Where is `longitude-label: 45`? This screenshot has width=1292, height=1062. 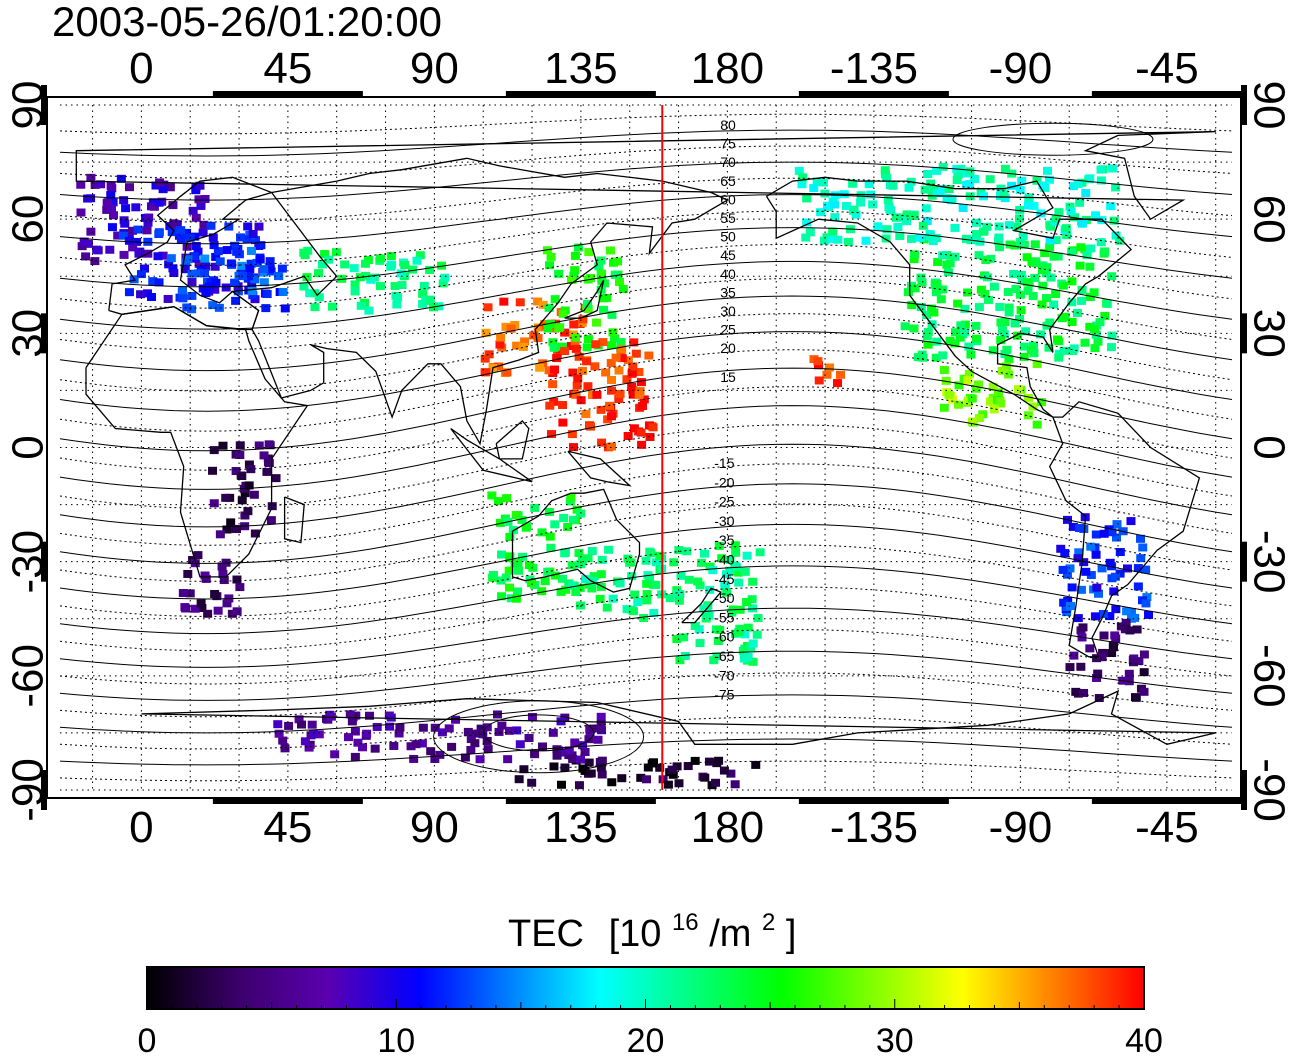
longitude-label: 45 is located at coordinates (287, 68).